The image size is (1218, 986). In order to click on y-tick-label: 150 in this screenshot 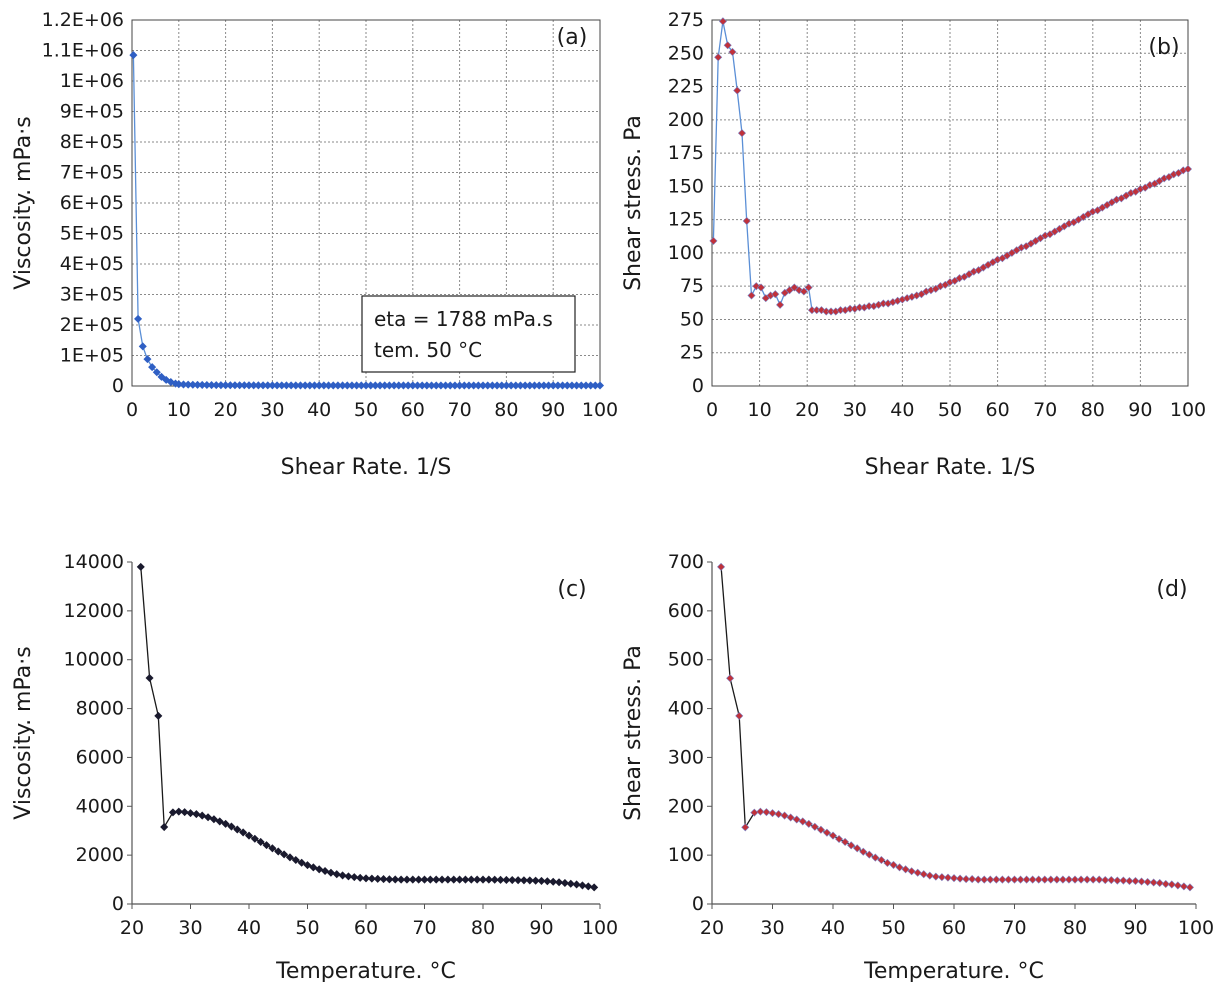, I will do `click(686, 186)`.